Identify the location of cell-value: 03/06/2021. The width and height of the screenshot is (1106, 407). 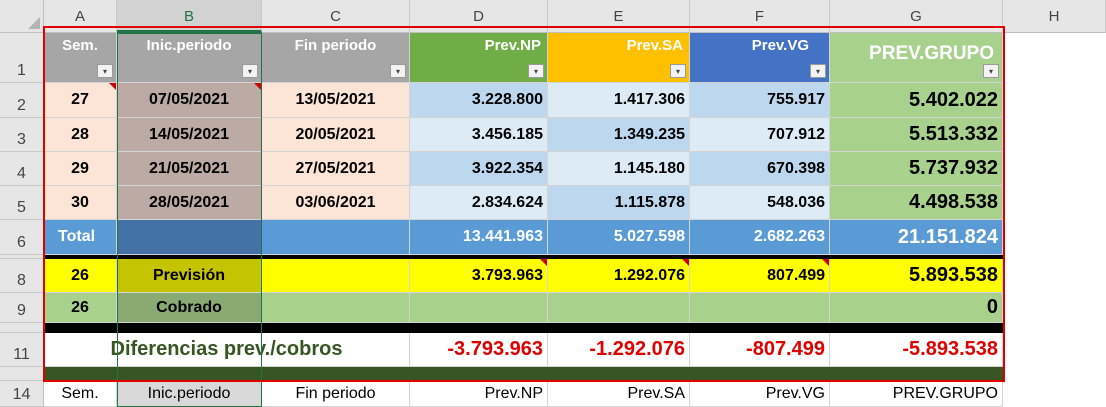
(335, 202).